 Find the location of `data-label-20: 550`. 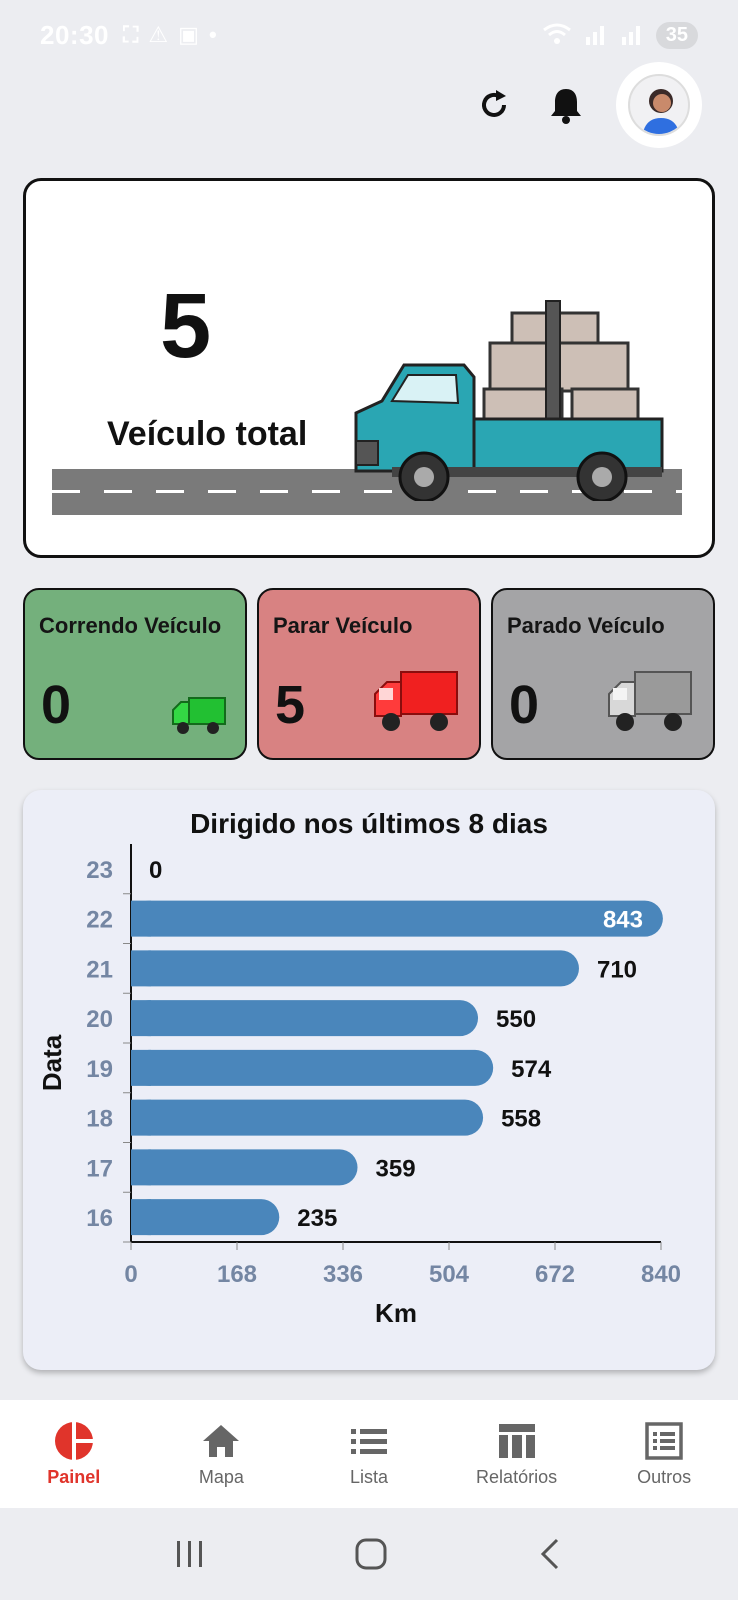

data-label-20: 550 is located at coordinates (516, 1019).